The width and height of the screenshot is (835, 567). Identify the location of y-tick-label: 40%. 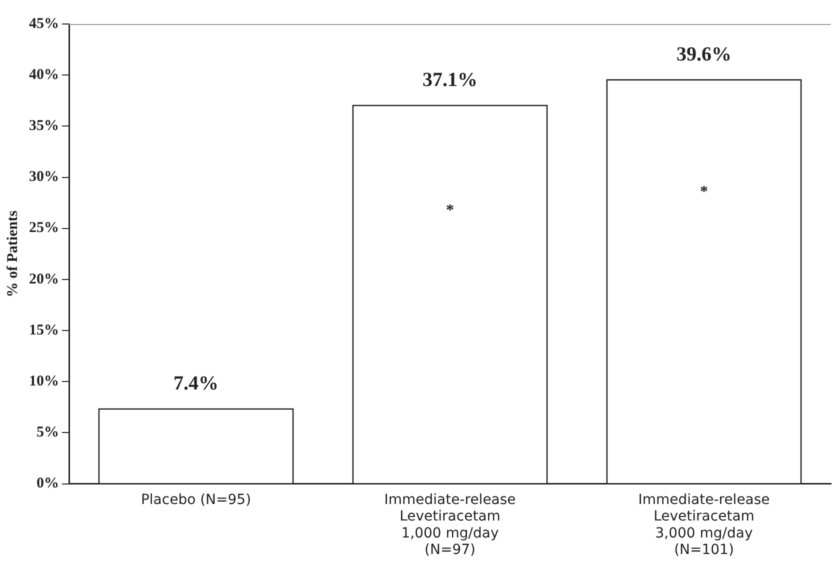
(44, 74).